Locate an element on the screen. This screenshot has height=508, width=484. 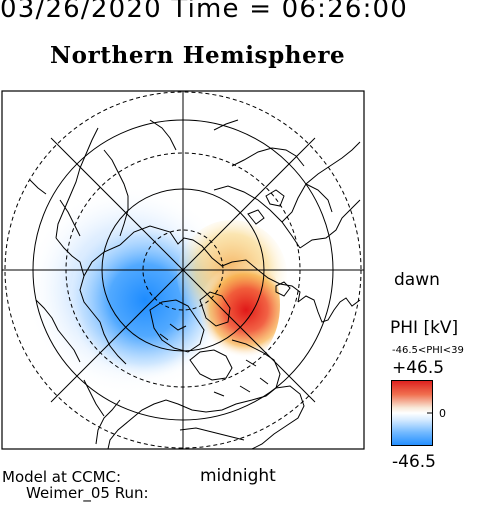
model-credit-line2: Weimer_05 Run: is located at coordinates (87, 493).